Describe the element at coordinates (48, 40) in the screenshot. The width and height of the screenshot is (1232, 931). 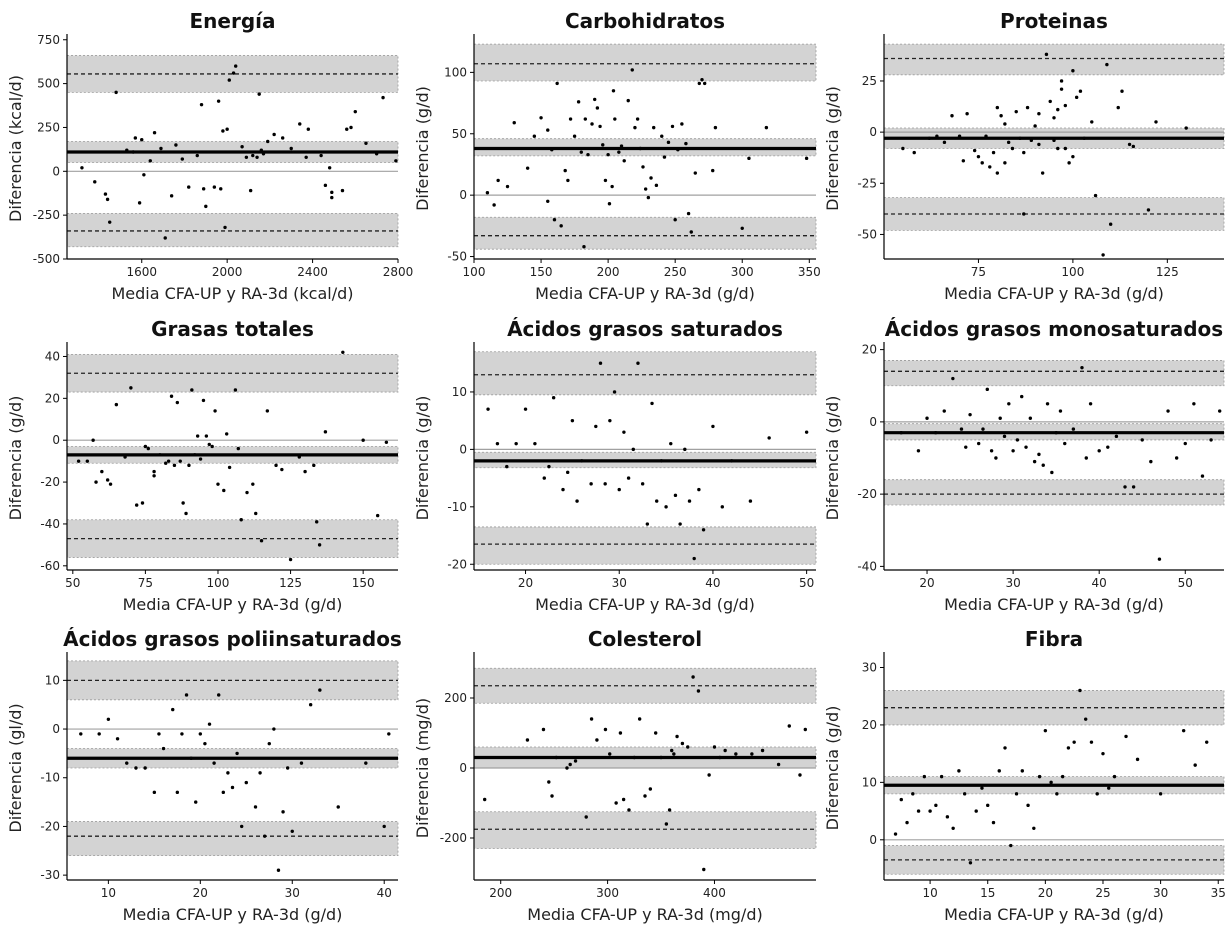
I see `y-tick-label: 750` at that location.